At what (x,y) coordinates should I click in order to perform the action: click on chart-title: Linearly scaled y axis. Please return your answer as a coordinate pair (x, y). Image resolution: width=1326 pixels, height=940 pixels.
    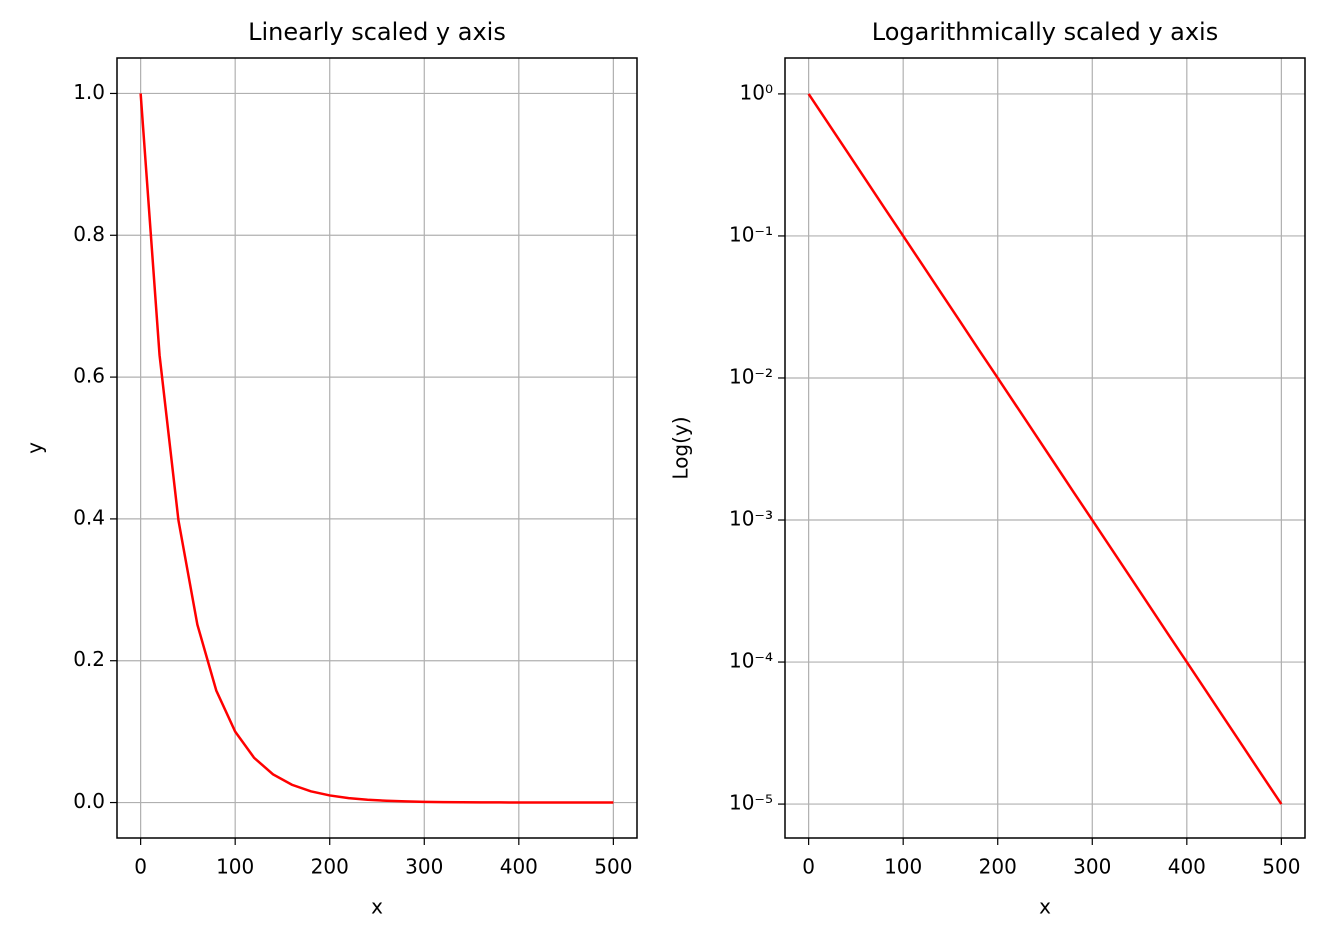
    Looking at the image, I should click on (377, 32).